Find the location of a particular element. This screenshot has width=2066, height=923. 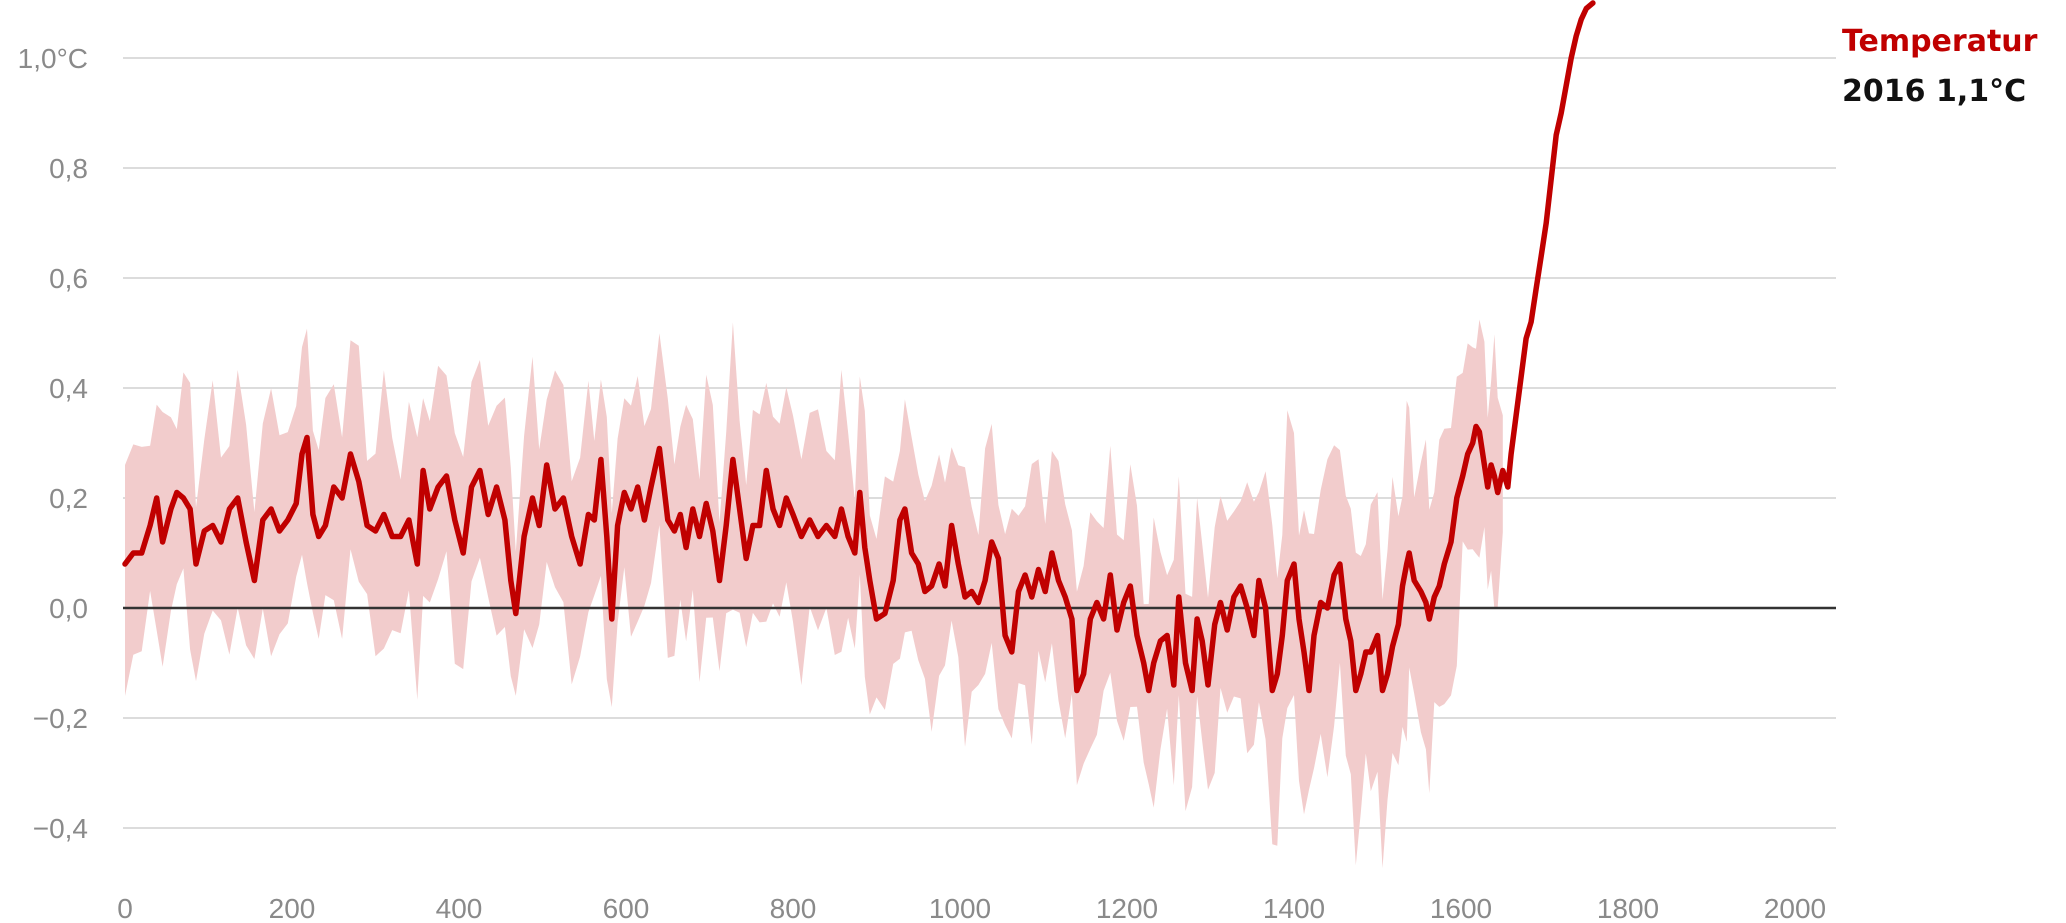

y-tick-label: 1,0°C is located at coordinates (53, 58).